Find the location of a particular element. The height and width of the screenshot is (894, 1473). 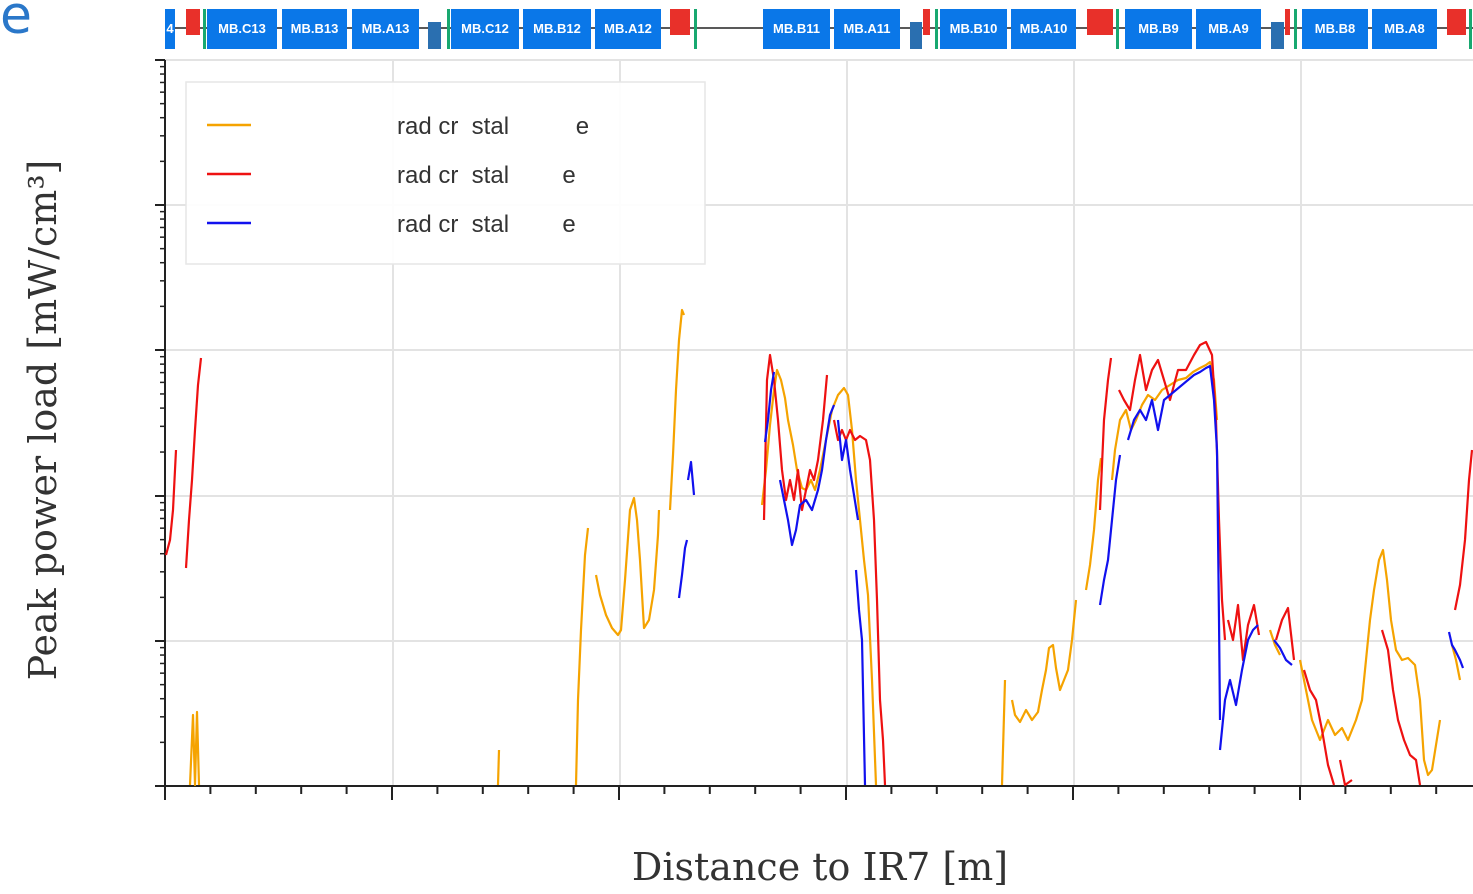

magnet-block: MB.A8 is located at coordinates (1404, 29).